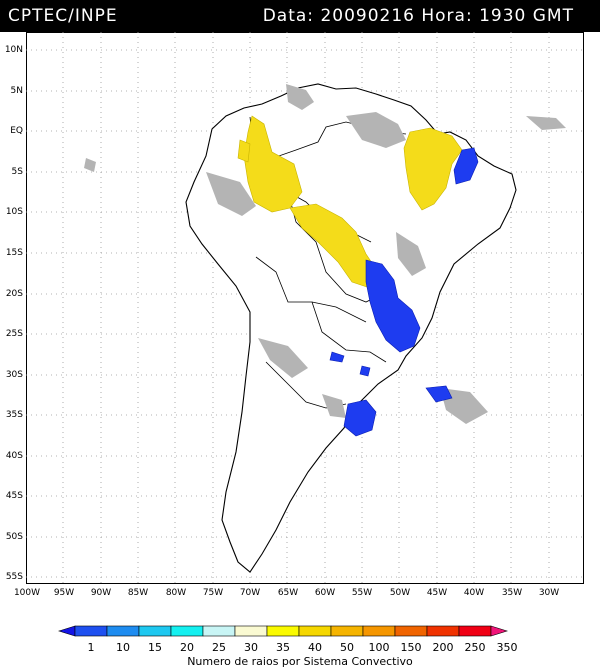 Image resolution: width=600 pixels, height=670 pixels. What do you see at coordinates (300, 661) in the screenshot?
I see `legend-caption: Numero de raios por Sistema Convectivo` at bounding box center [300, 661].